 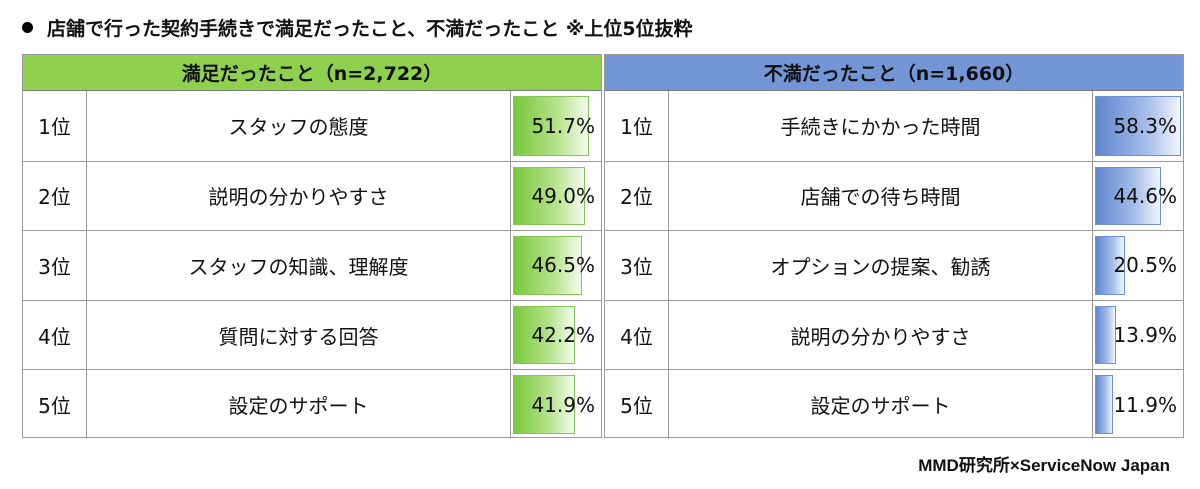 What do you see at coordinates (637, 196) in the screenshot?
I see `dissatisfied-rank: 2位` at bounding box center [637, 196].